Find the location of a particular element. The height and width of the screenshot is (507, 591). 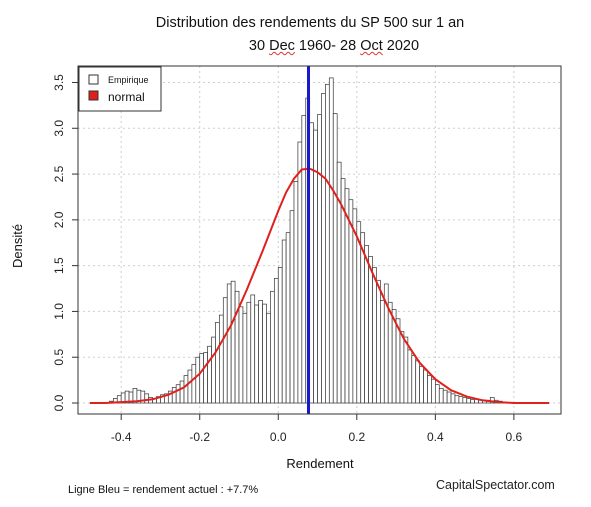

y-tick-label-3: 1.5 is located at coordinates (59, 265).